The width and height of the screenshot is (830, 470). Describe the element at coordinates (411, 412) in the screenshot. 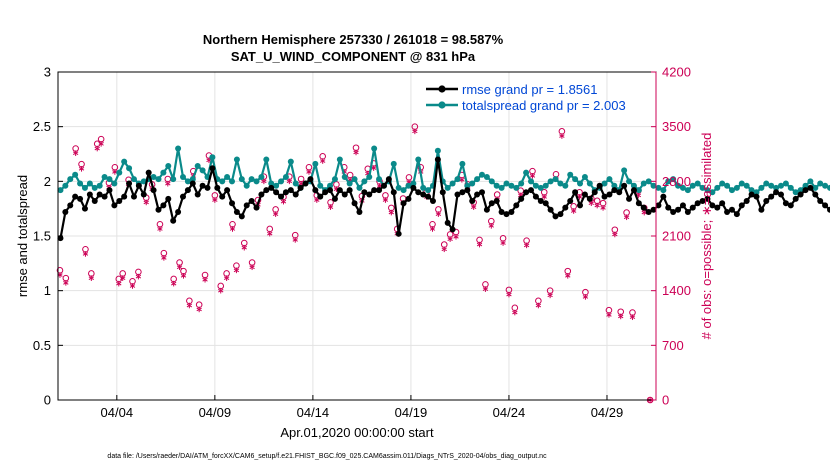

I see `x-tick-label-3: 04/19` at that location.